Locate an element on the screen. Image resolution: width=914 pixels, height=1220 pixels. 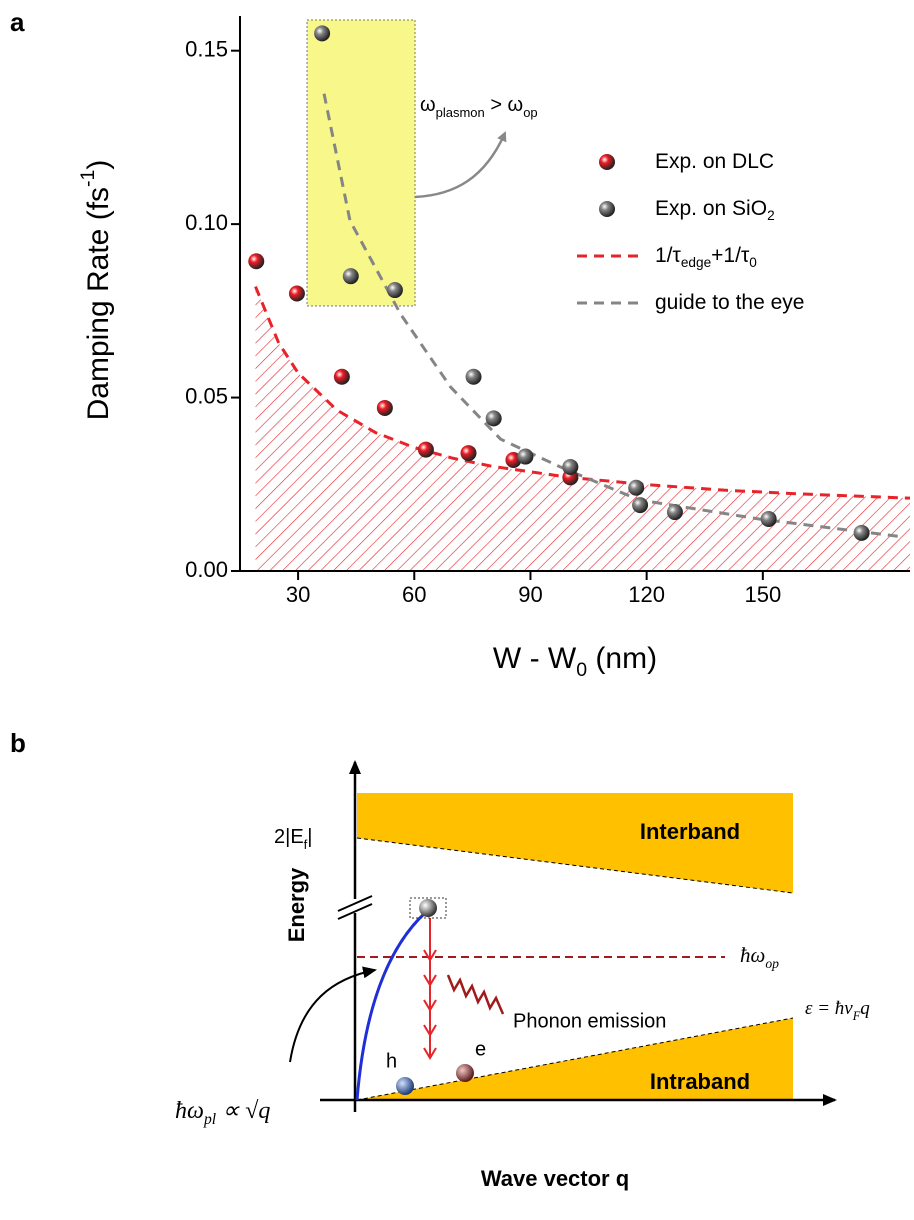
y-tick-label: 0.05 is located at coordinates (206, 395).